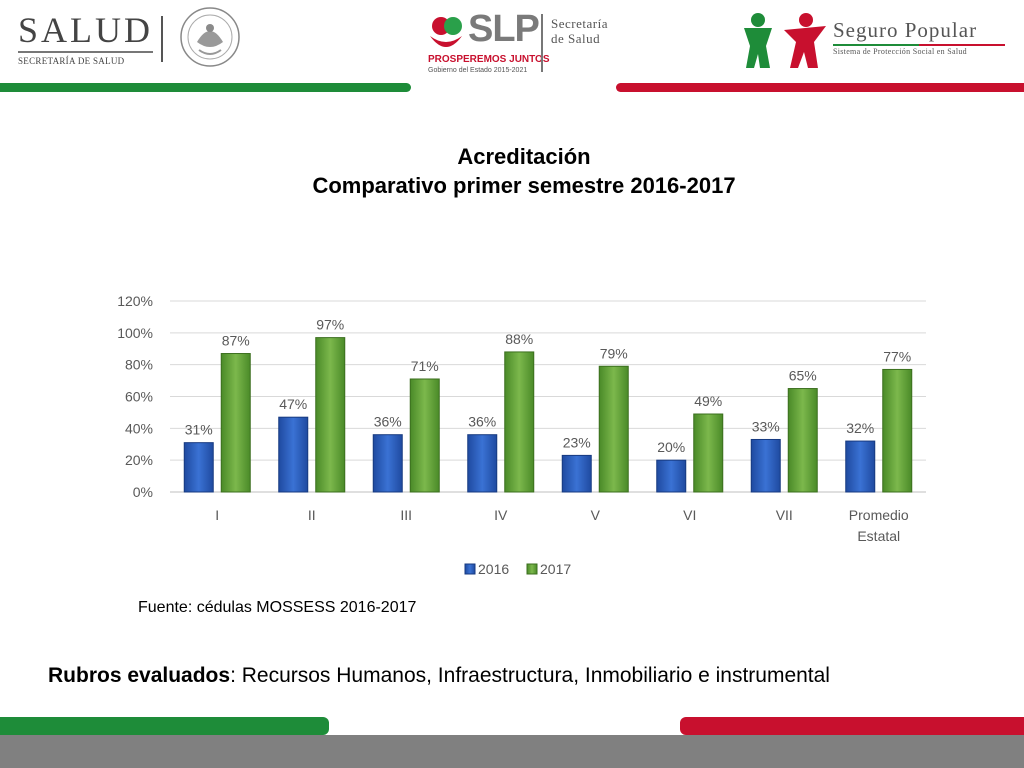 Image resolution: width=1024 pixels, height=768 pixels. What do you see at coordinates (293, 404) in the screenshot?
I see `data-label: 47%` at bounding box center [293, 404].